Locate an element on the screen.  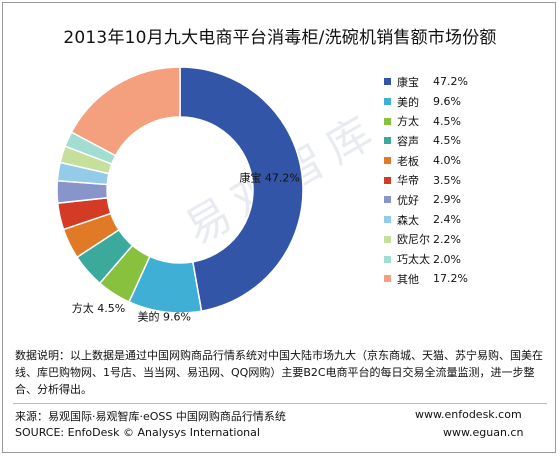
legend-item: 华帝 3.5% is located at coordinates (459, 180).